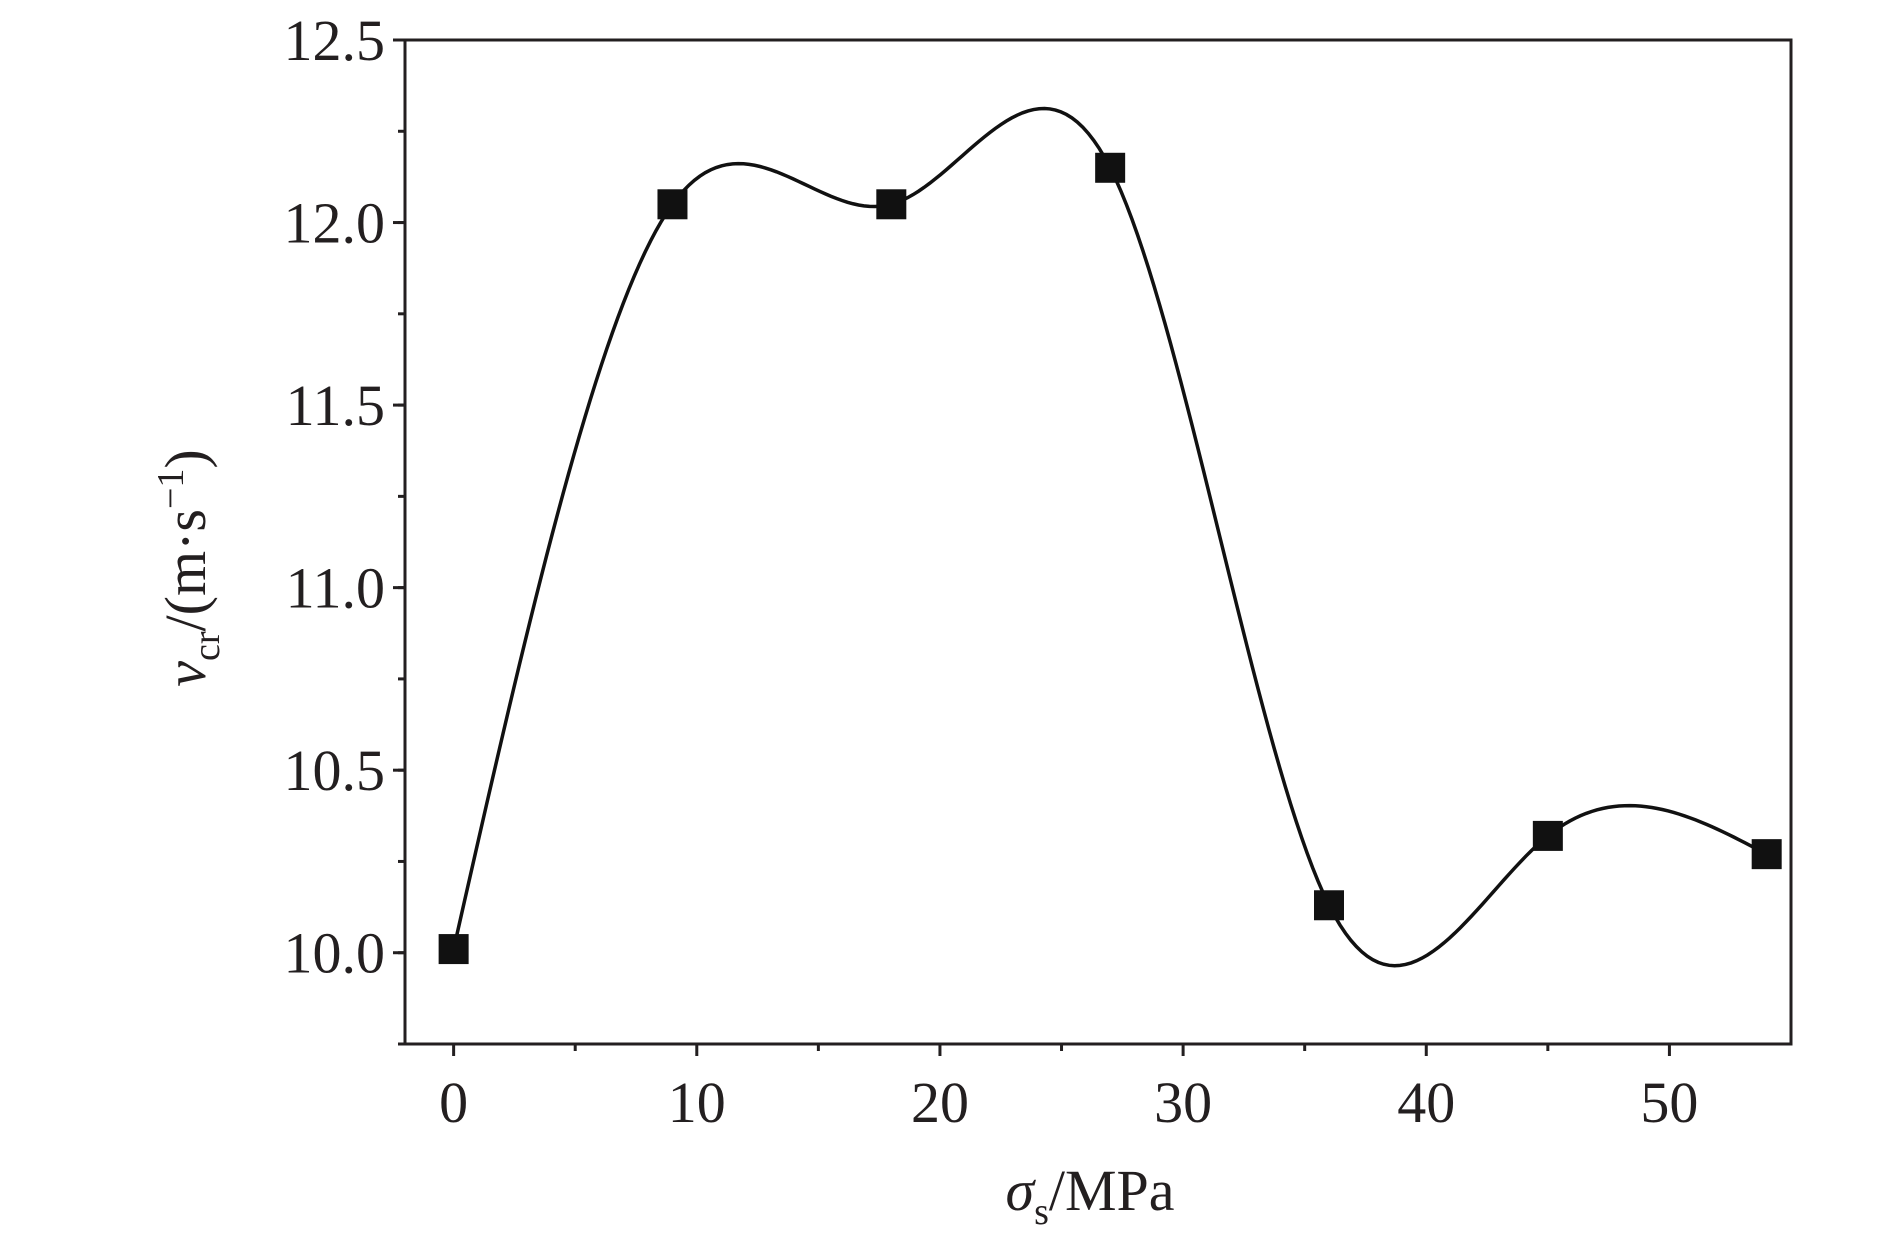 The width and height of the screenshot is (1890, 1240). I want to click on x-tick-label: 10, so click(697, 1102).